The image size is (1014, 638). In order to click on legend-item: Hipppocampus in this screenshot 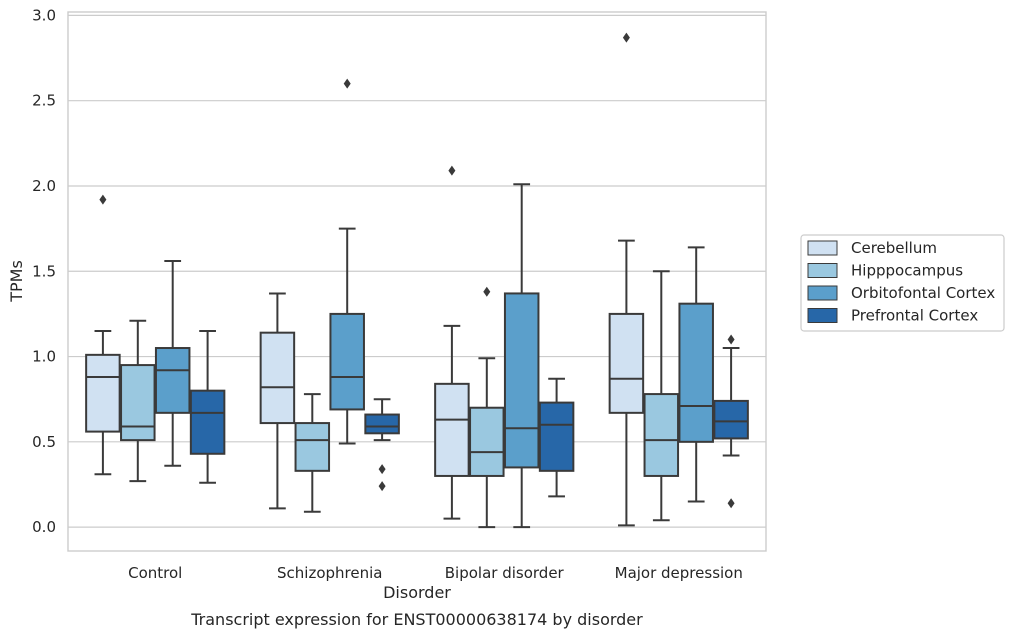, I will do `click(885, 271)`.